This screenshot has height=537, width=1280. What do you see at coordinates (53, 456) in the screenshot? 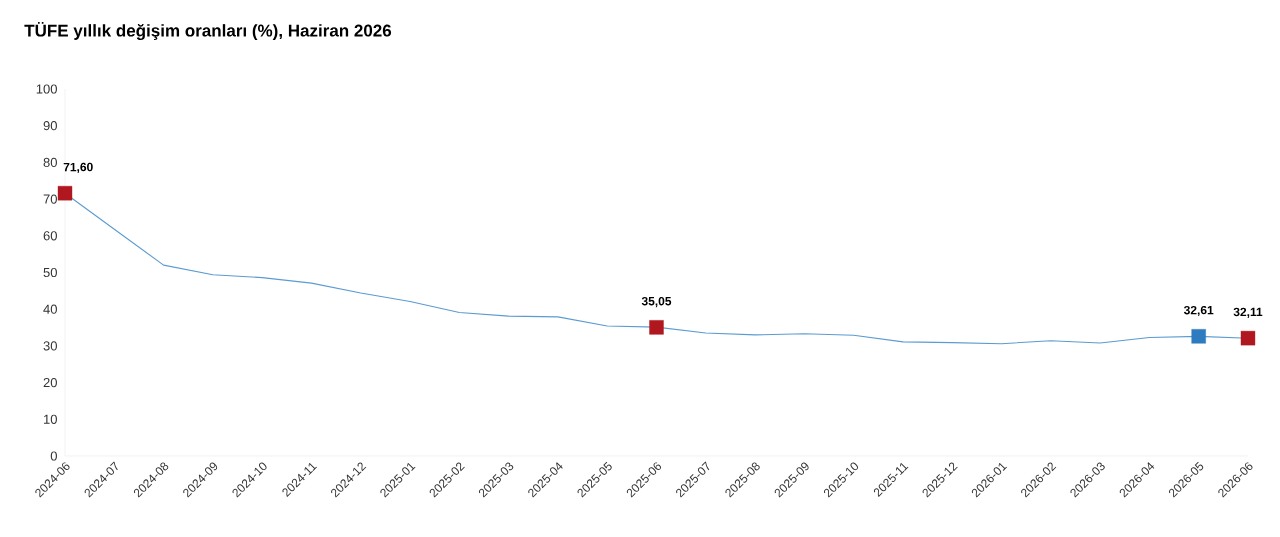
I see `y-tick-label: 0` at bounding box center [53, 456].